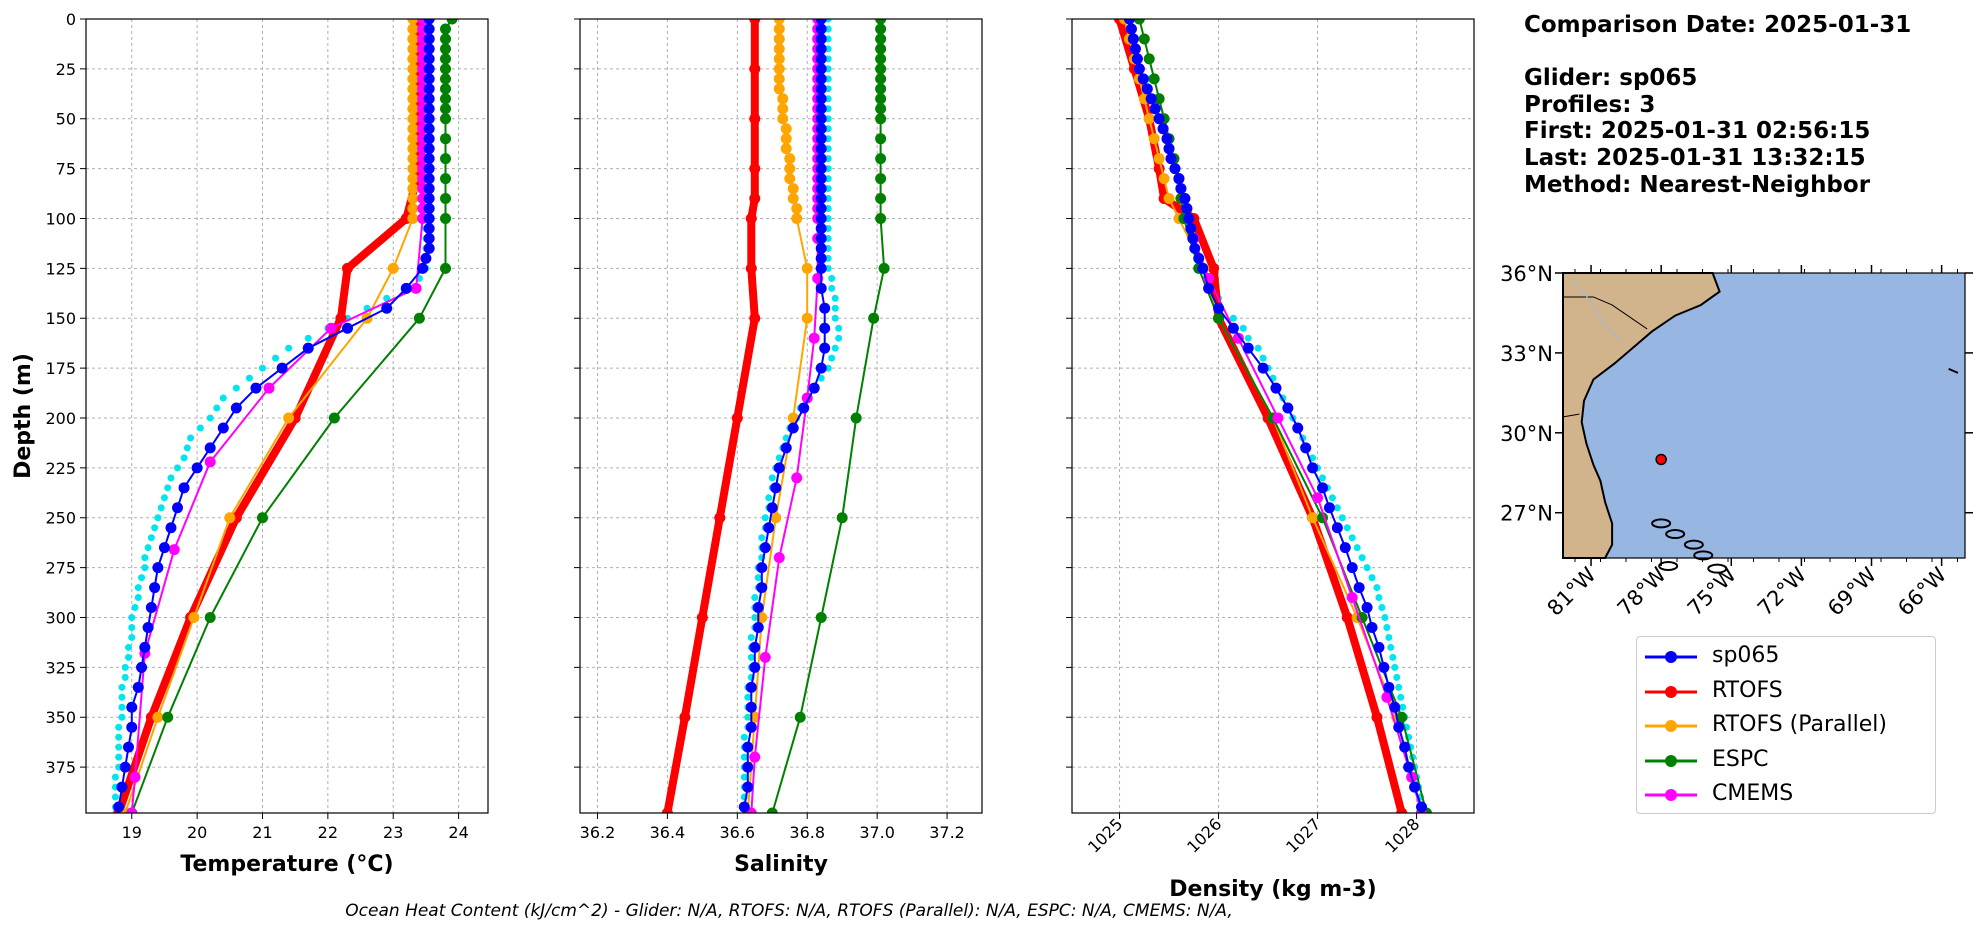 Image resolution: width=1978 pixels, height=934 pixels. Describe the element at coordinates (60, 468) in the screenshot. I see `y-tick-label: 225` at that location.